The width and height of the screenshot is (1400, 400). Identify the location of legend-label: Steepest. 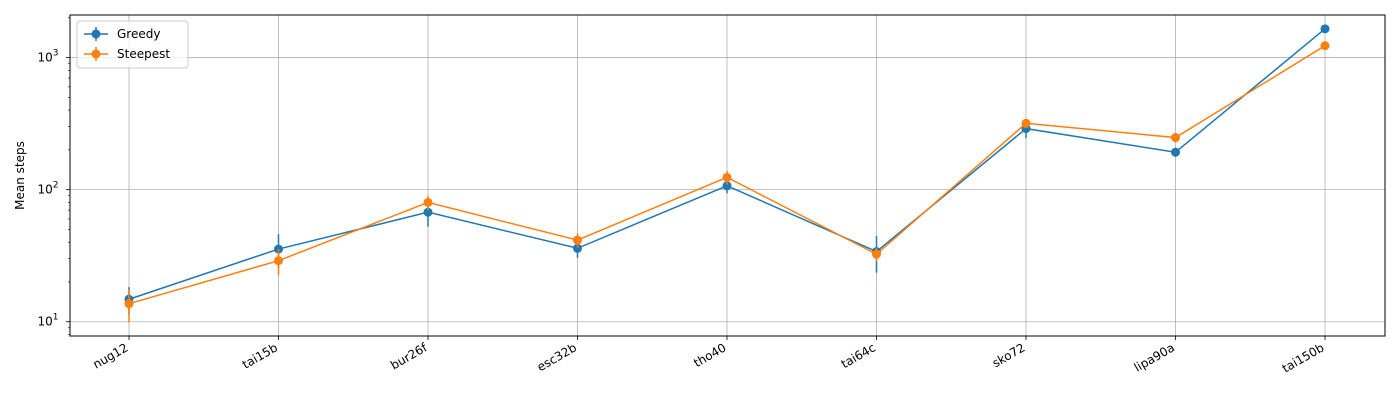
(143, 54).